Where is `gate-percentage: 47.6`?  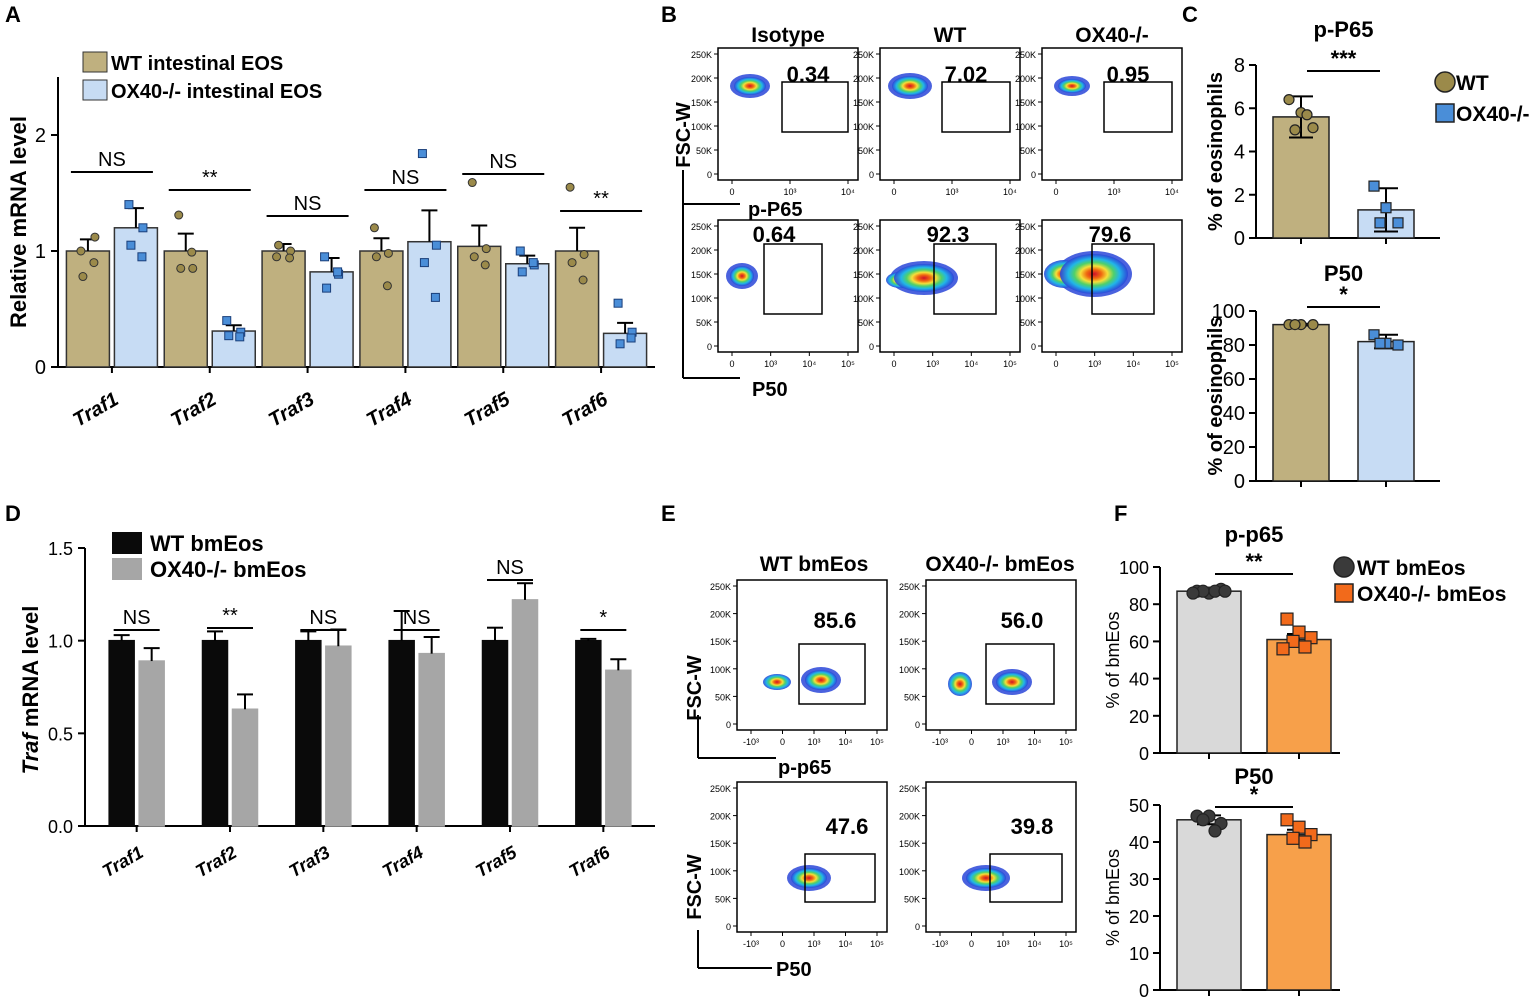 gate-percentage: 47.6 is located at coordinates (847, 826).